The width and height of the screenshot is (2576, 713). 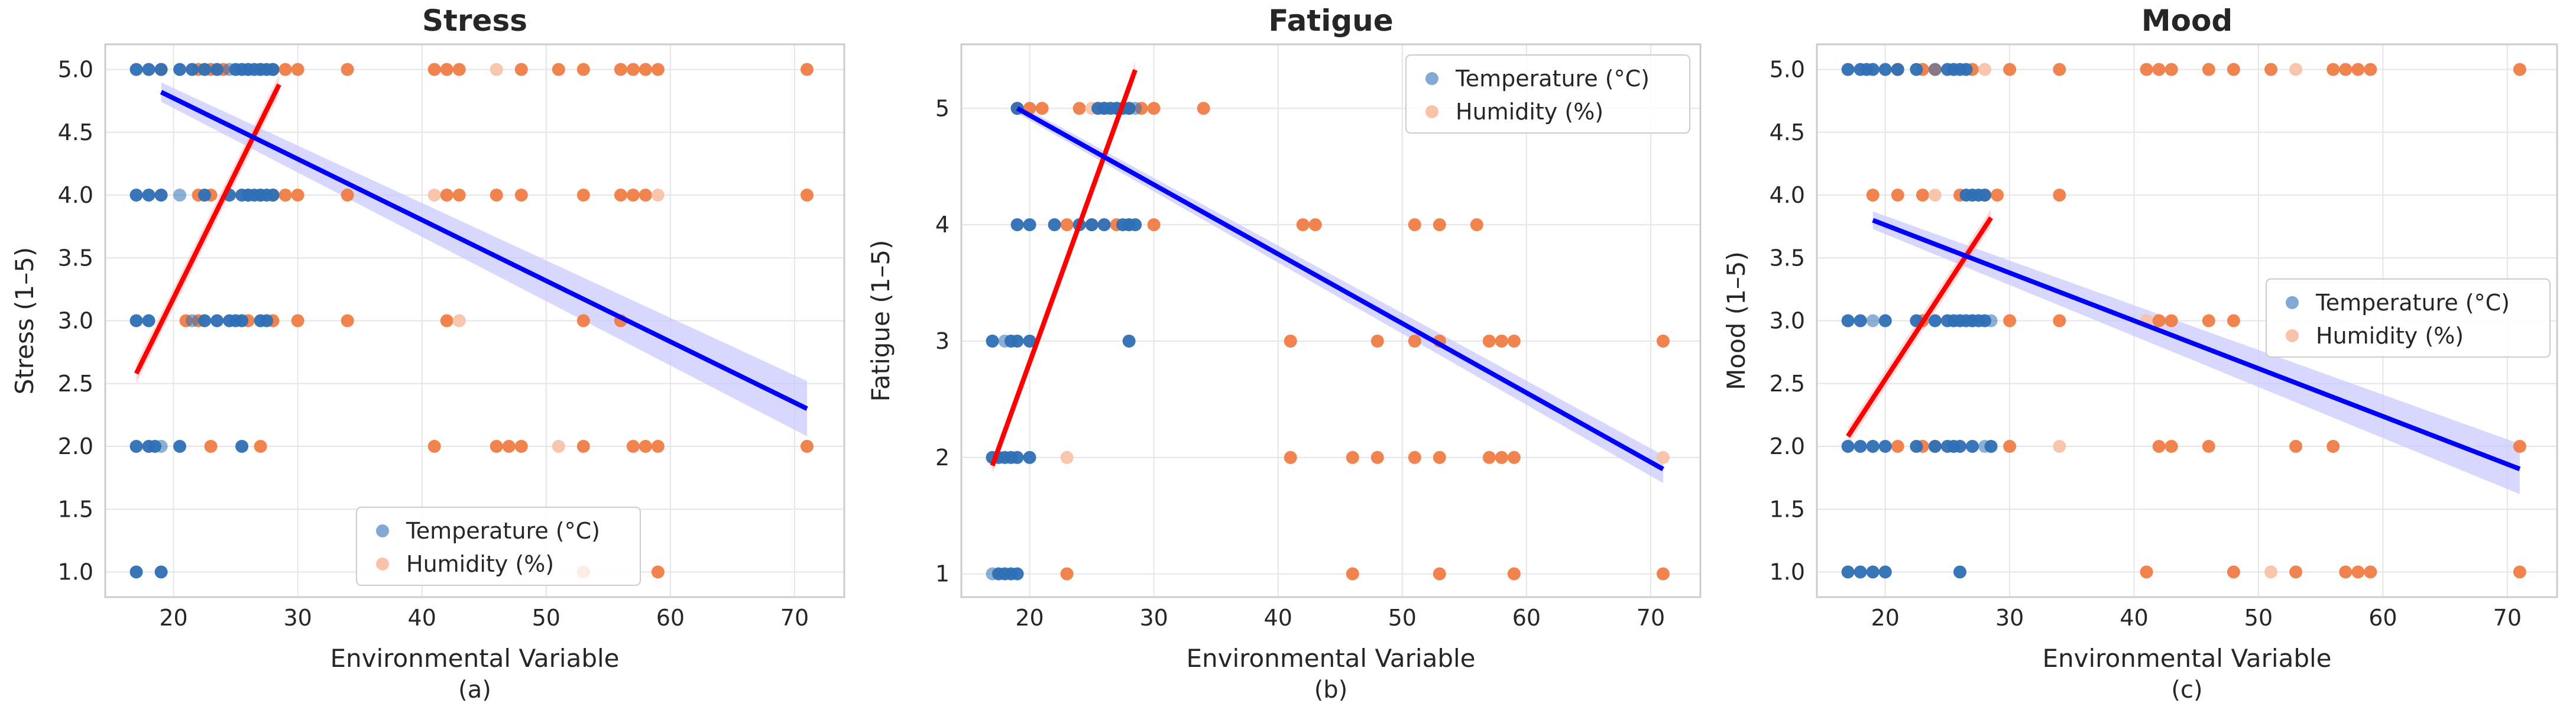 I want to click on y-tick-label: 3.5, so click(x=1787, y=258).